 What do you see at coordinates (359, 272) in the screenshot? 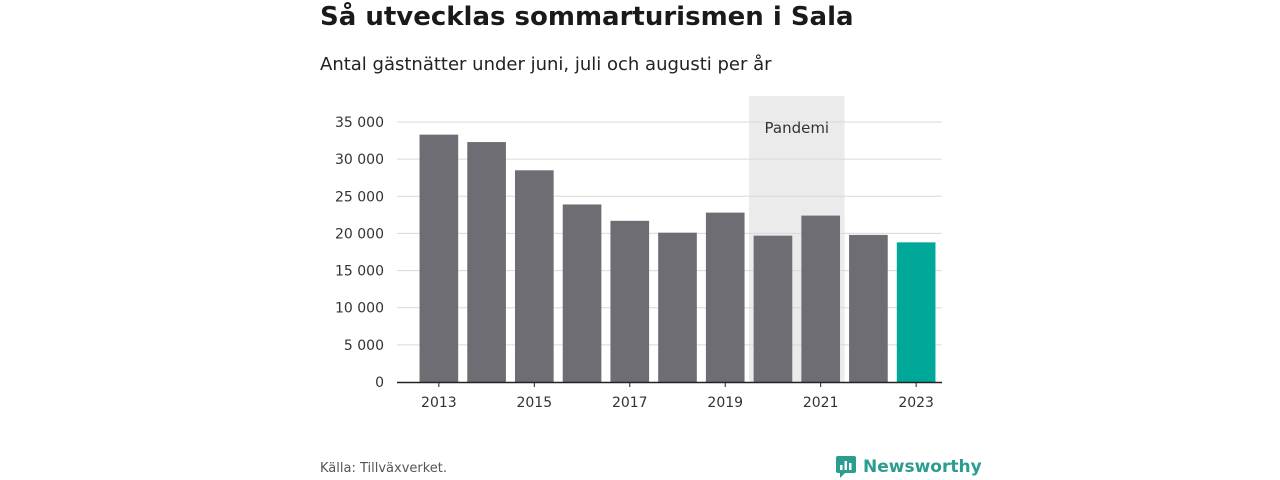
I see `y-tick-label: 15 000` at bounding box center [359, 272].